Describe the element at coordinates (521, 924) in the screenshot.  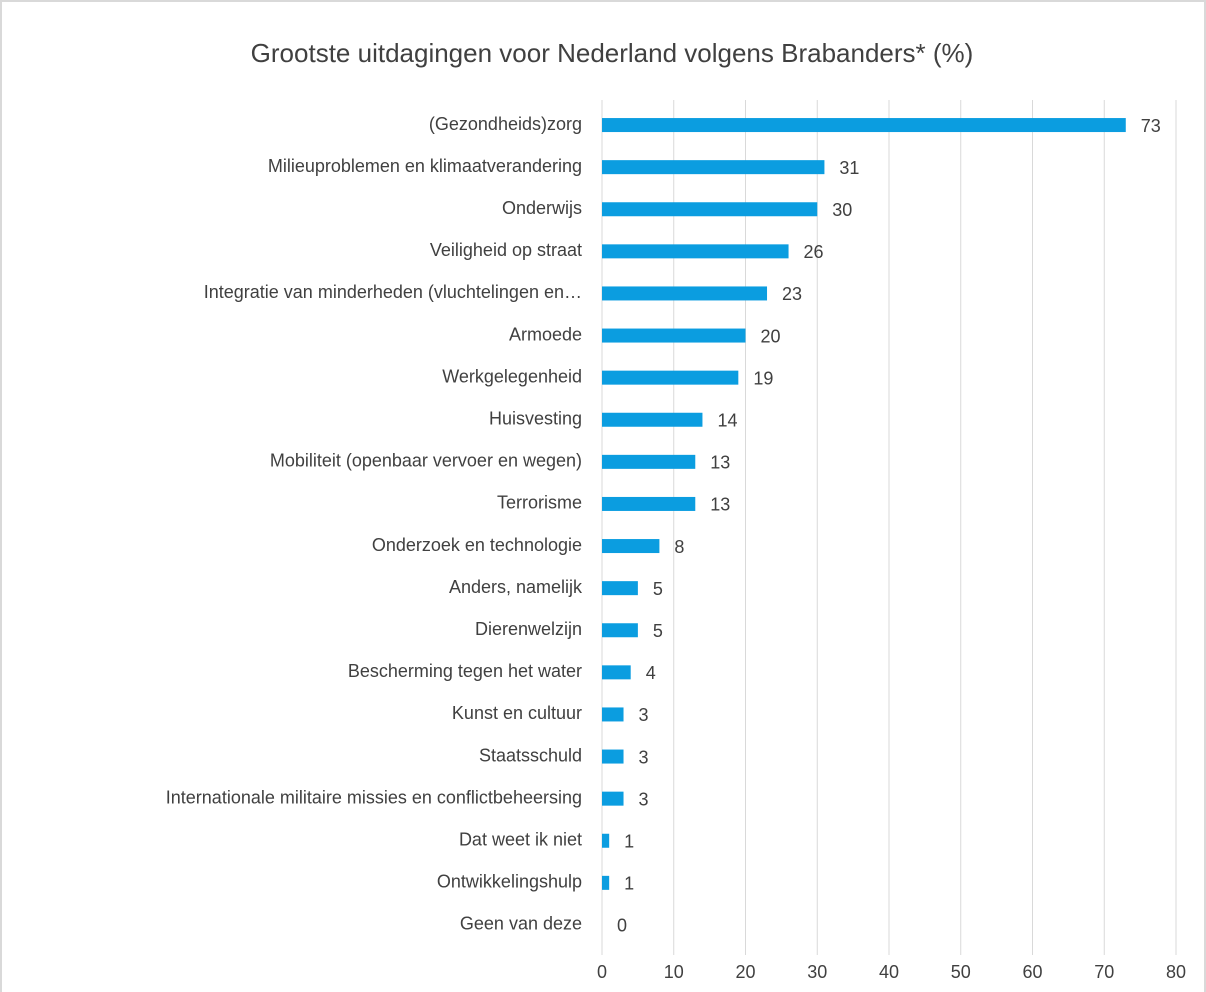
I see `y-tick-label: Geen van deze` at that location.